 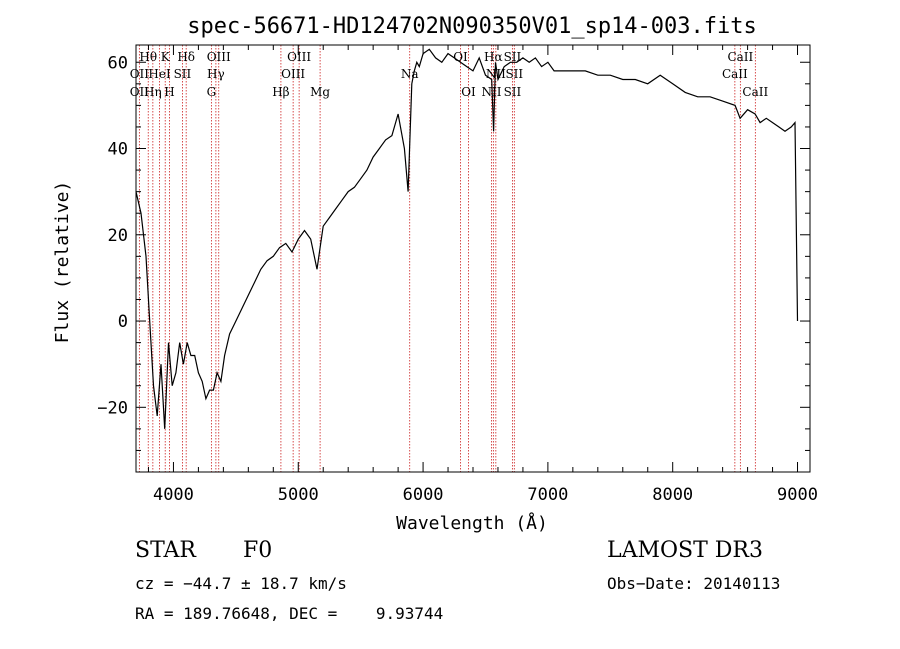 I want to click on coordinates: RA = 189.76648, DEC = 9.93744, so click(x=289, y=613).